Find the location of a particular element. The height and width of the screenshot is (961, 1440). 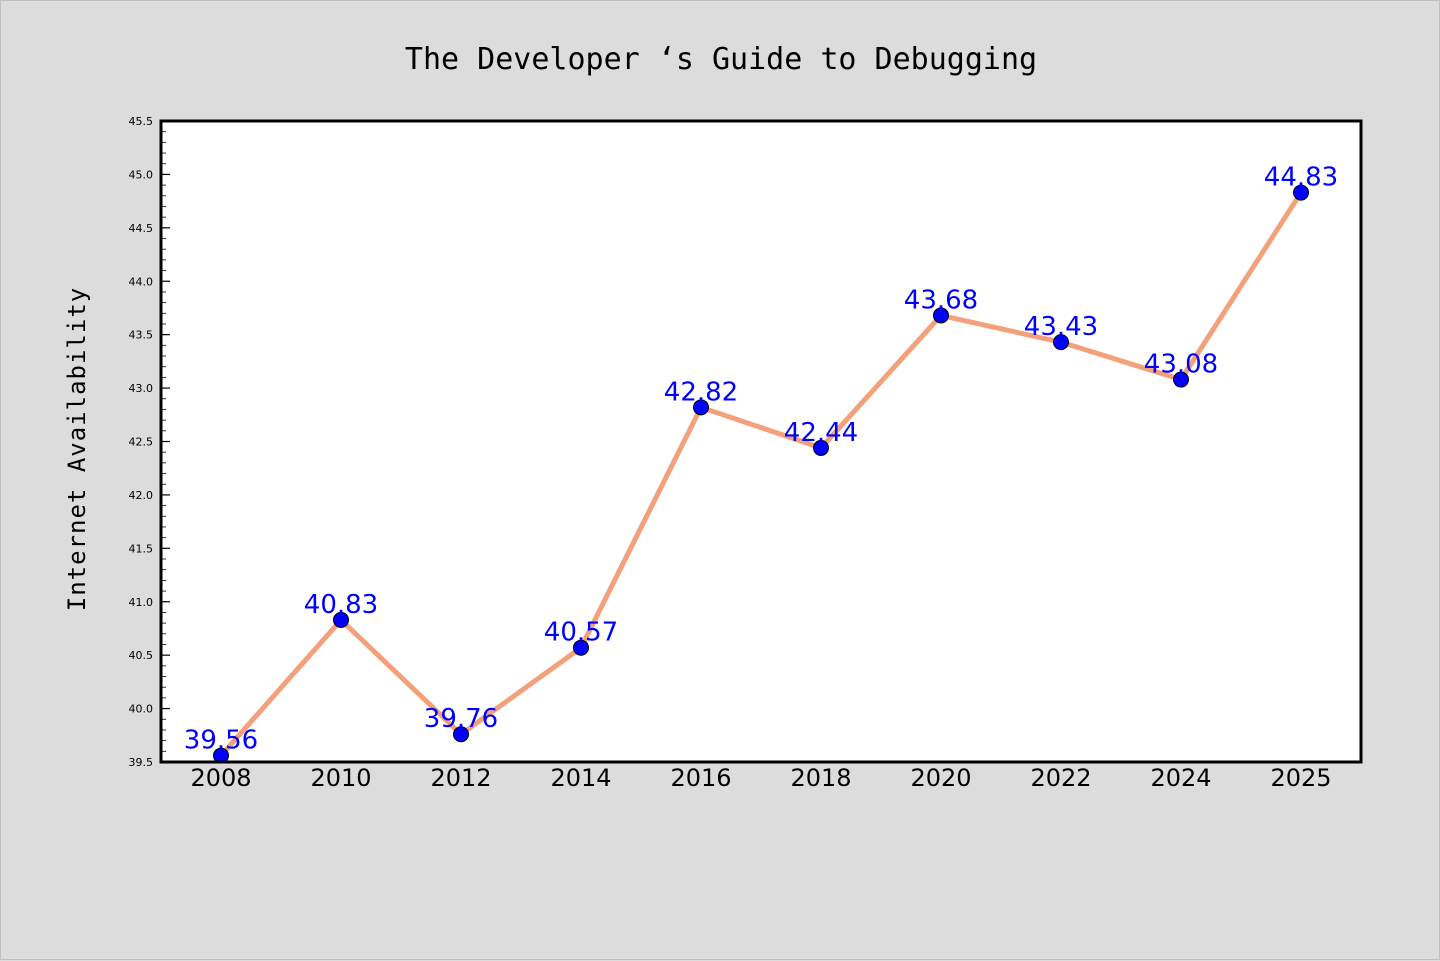

y-tick-label: 39.5 is located at coordinates (141, 762).